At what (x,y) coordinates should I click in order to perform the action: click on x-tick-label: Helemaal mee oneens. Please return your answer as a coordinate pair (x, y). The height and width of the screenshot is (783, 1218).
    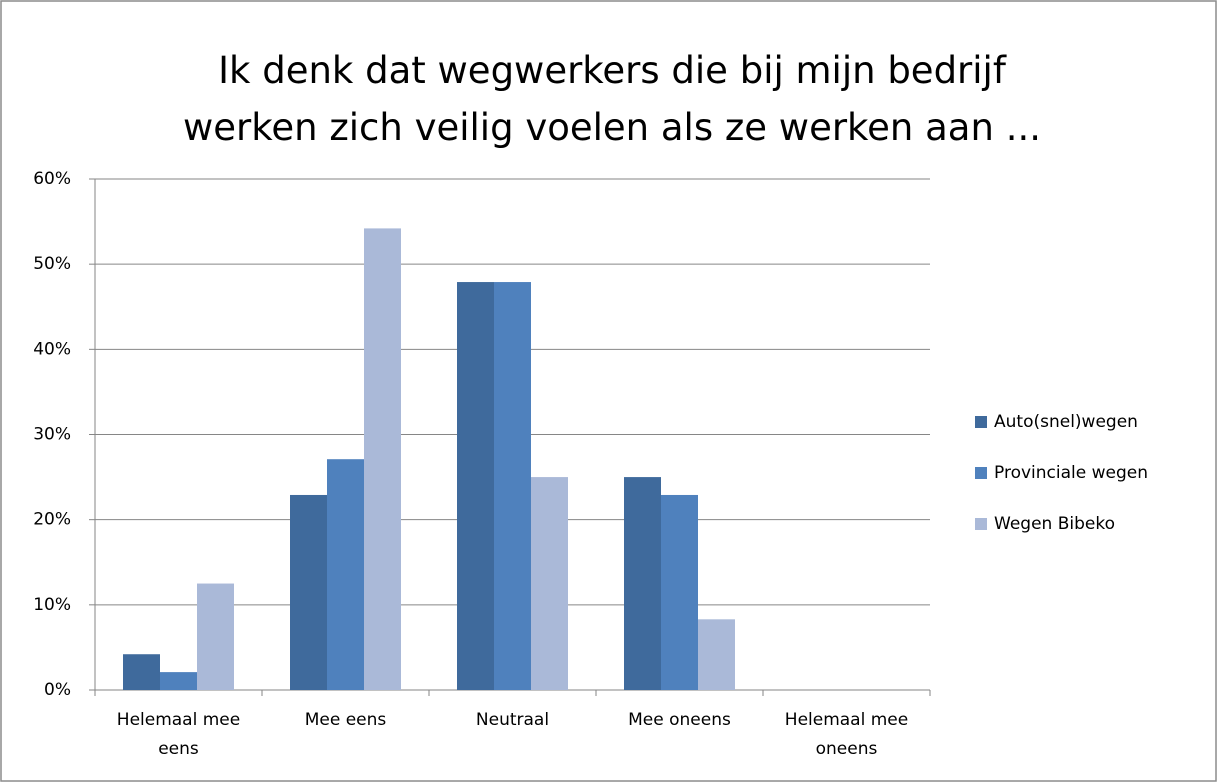
    Looking at the image, I should click on (846, 734).